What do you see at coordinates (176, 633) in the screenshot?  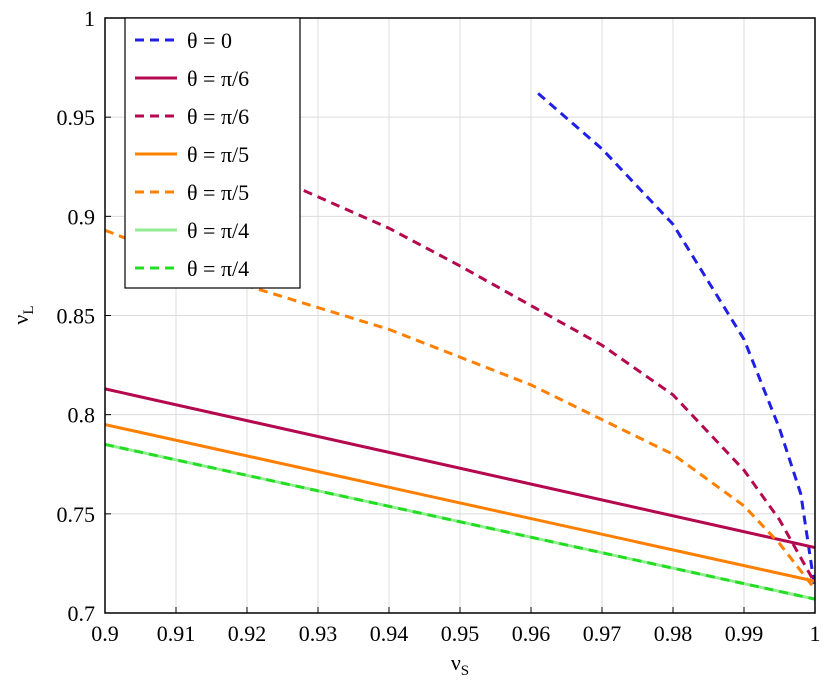 I see `x-tick-label: 0.91` at bounding box center [176, 633].